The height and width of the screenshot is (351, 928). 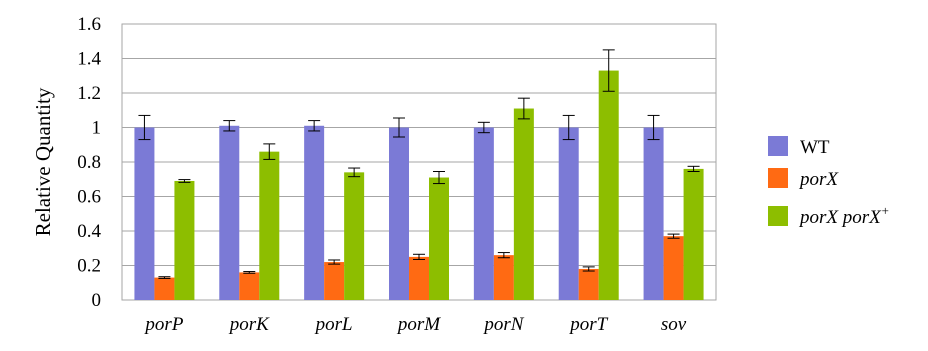 I want to click on y-tick-label: 0.6, so click(x=89, y=197).